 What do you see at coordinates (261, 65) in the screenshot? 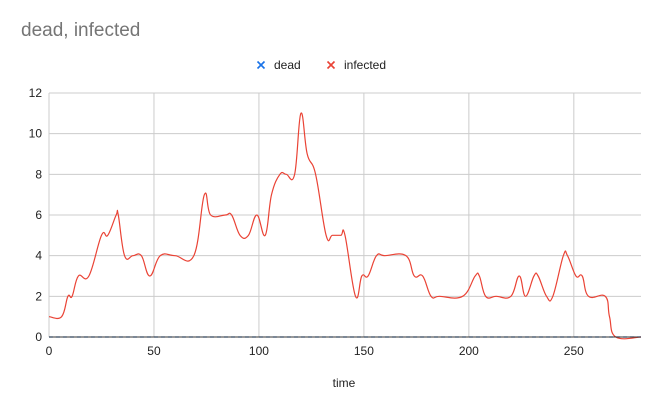
I see `legend-marker-dead-icon` at bounding box center [261, 65].